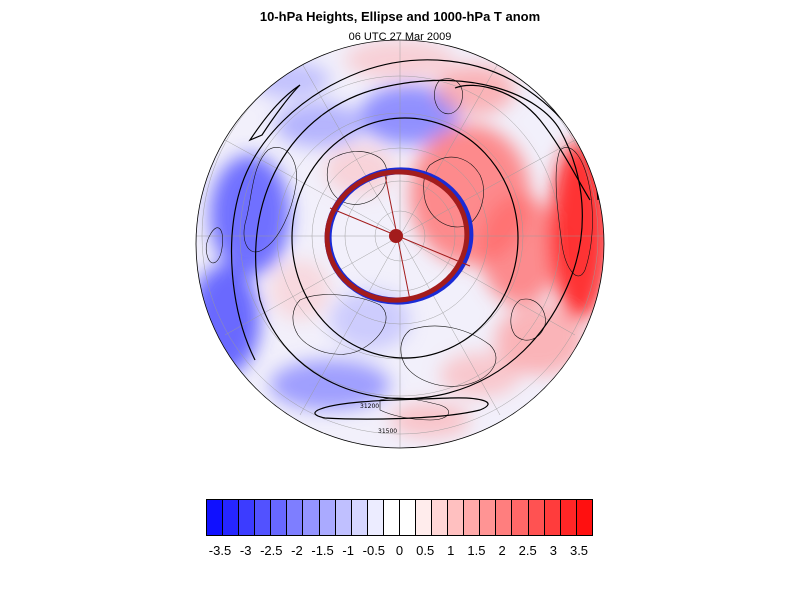  I want to click on colorbar-tick-label: 1.5, so click(476, 550).